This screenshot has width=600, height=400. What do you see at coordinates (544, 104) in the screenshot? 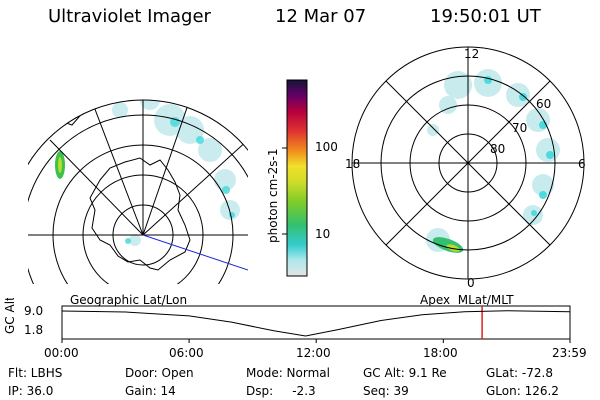
I see `mlat-label-60: 60` at bounding box center [544, 104].